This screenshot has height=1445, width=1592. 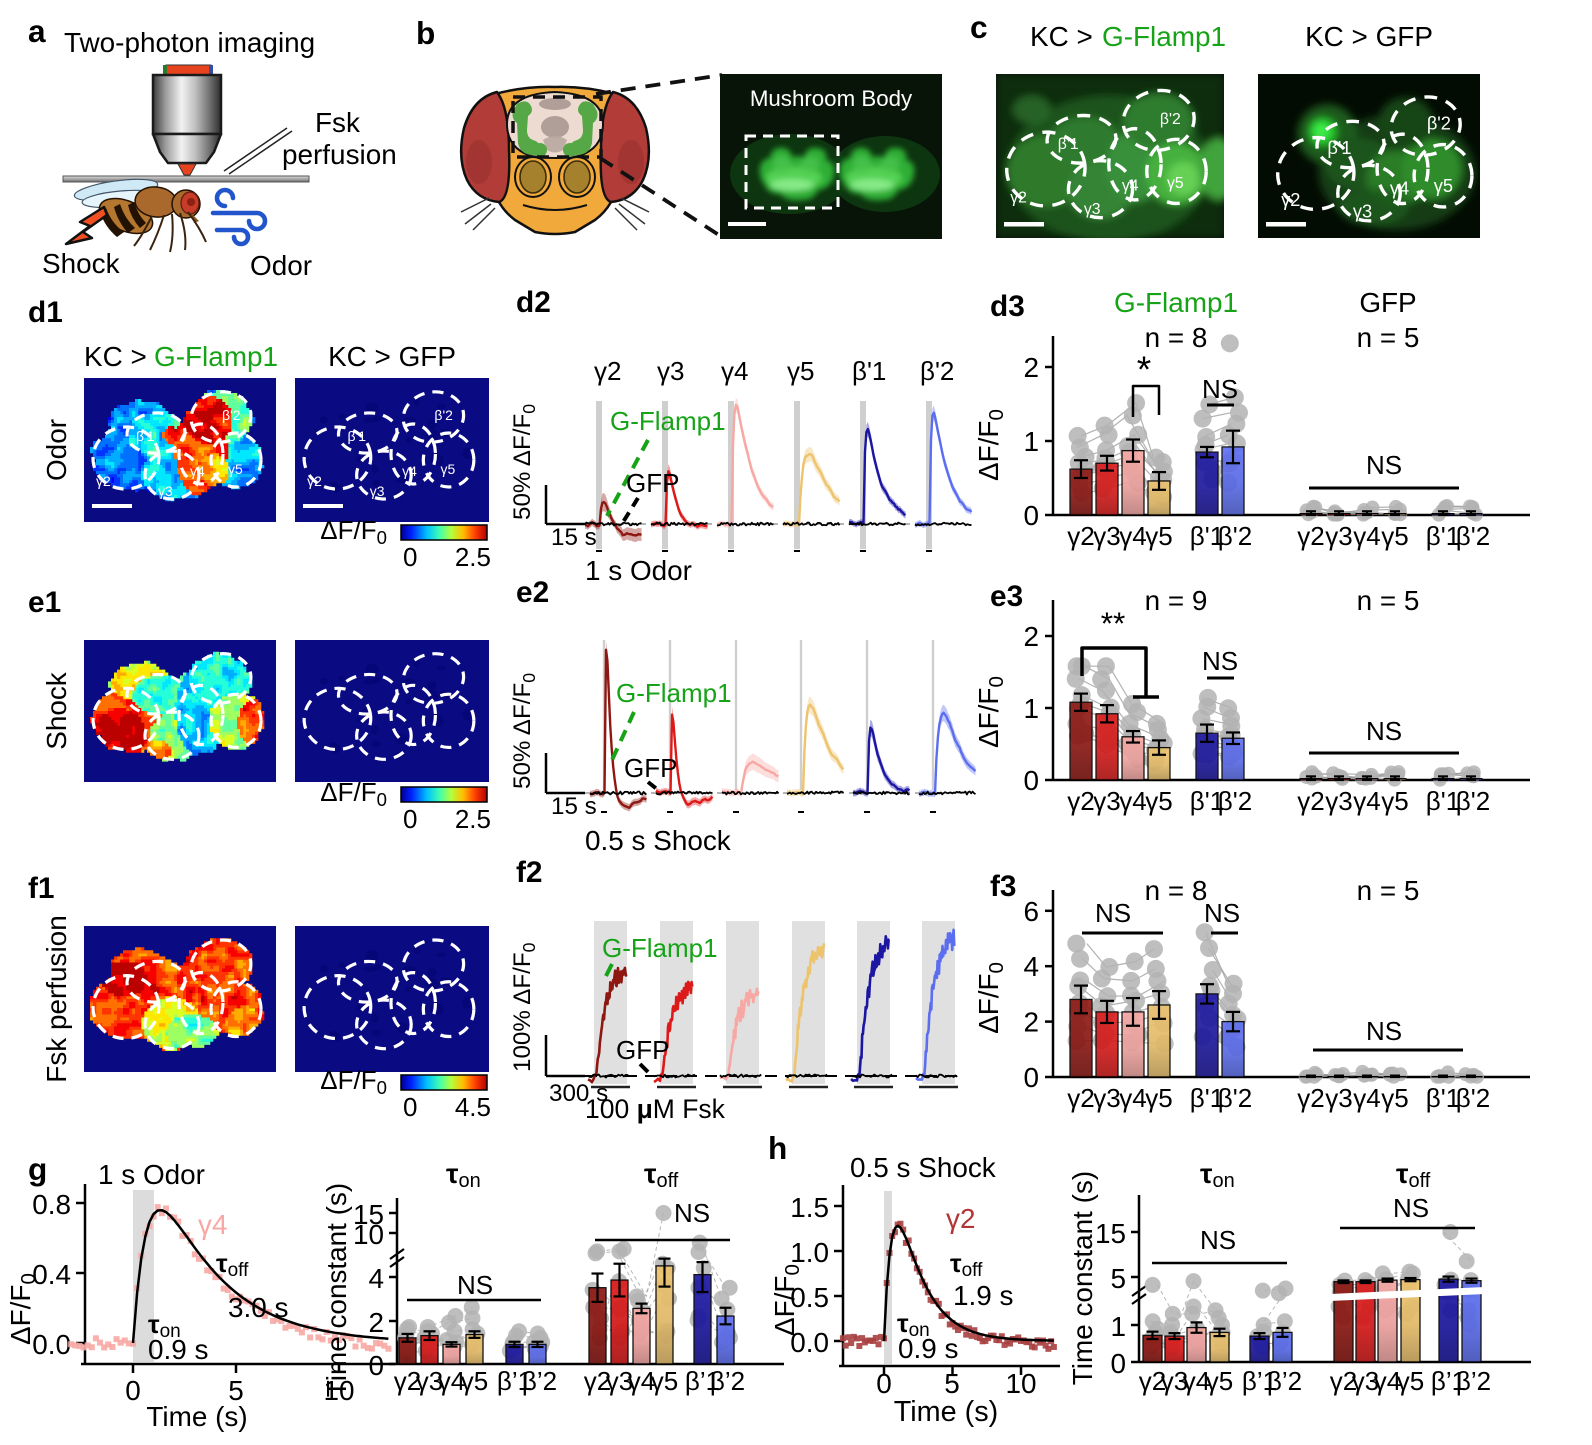 What do you see at coordinates (37, 1169) in the screenshot?
I see `svg-text: g` at bounding box center [37, 1169].